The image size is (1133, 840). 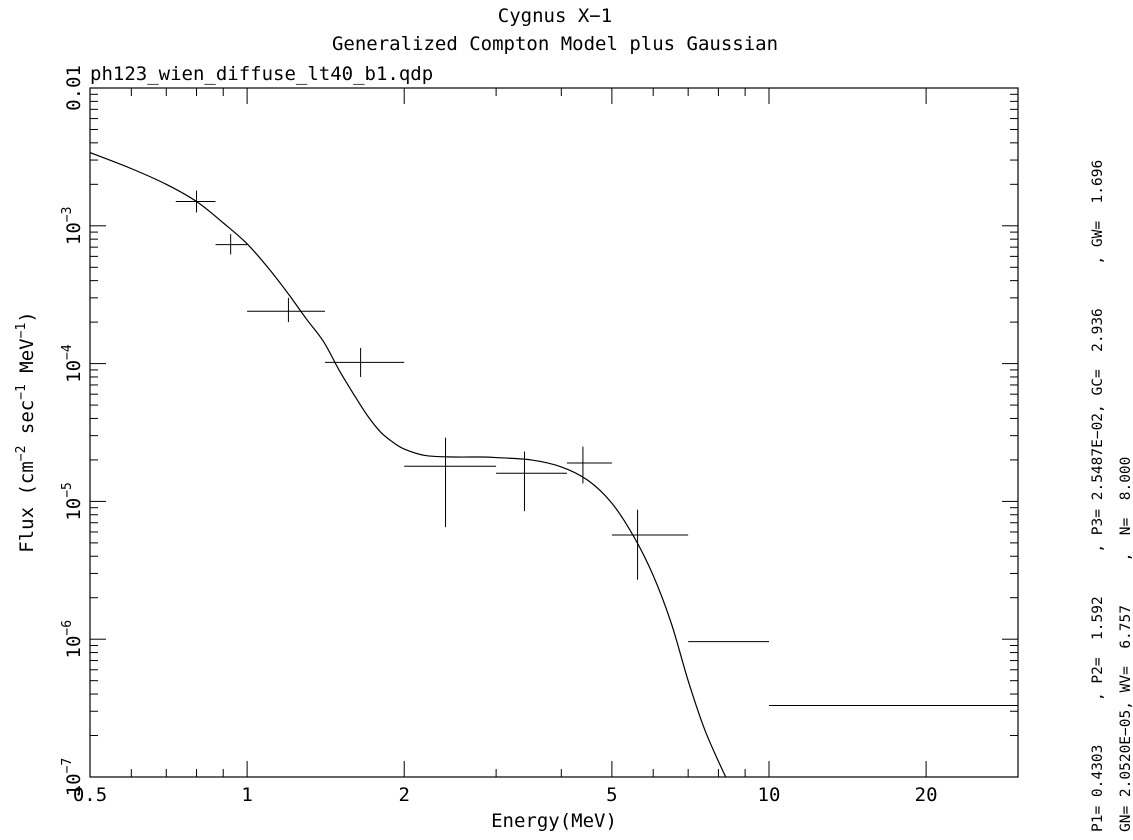 I want to click on x-tick-labels: 0.5 1 2 5 10 20, so click(x=505, y=795).